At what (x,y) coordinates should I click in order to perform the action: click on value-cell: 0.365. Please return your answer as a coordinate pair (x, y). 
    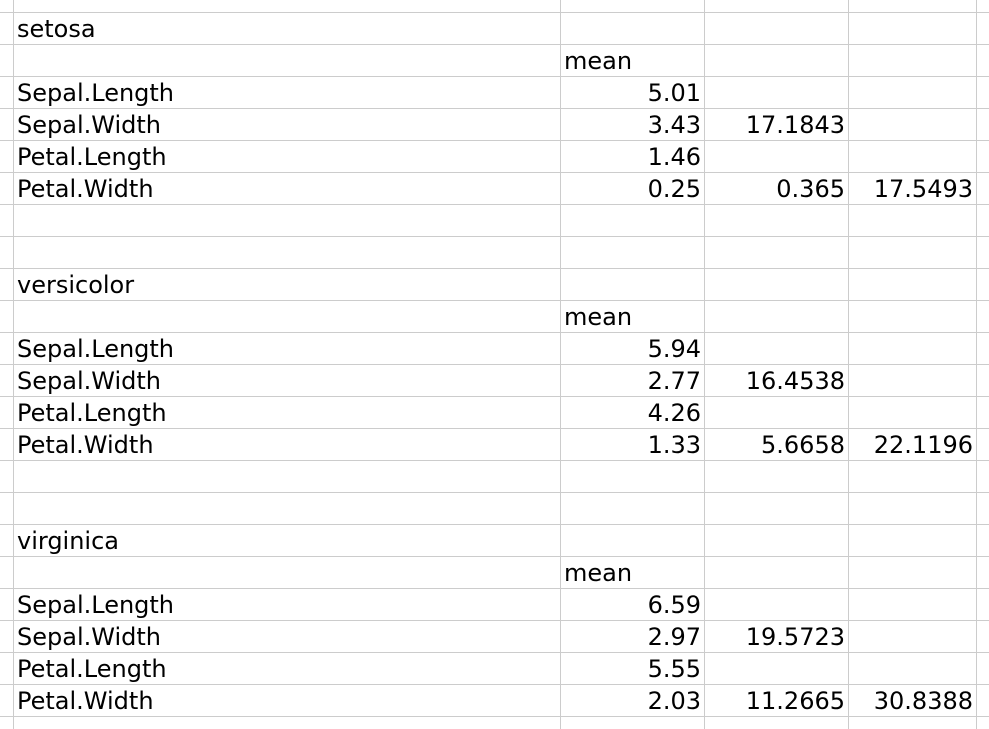
    Looking at the image, I should click on (777, 189).